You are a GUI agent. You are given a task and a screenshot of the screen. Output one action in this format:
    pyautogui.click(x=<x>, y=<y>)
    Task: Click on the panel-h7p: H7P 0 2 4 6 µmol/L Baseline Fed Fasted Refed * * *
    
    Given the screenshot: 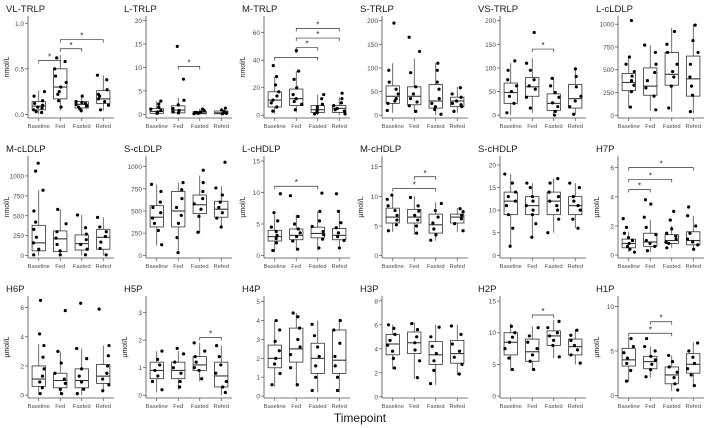 What is the action you would take?
    pyautogui.click(x=649, y=207)
    